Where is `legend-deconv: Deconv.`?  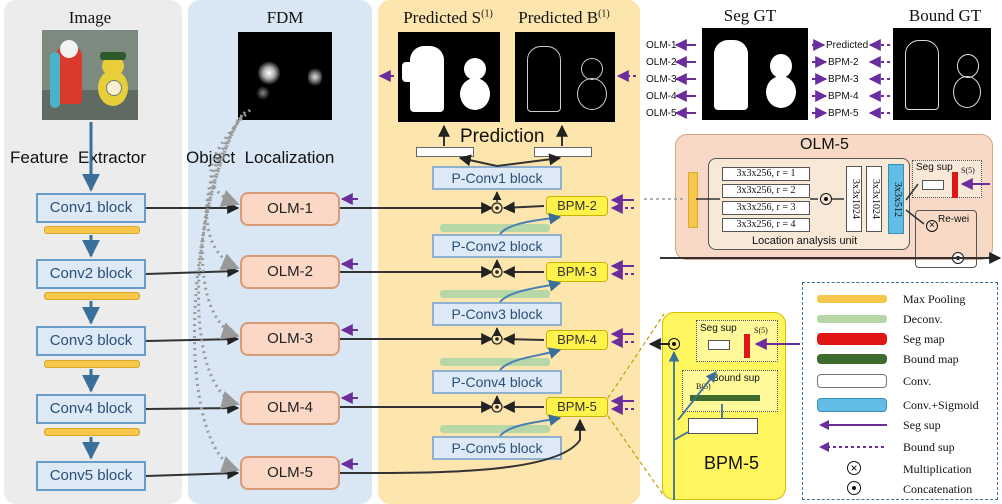 legend-deconv: Deconv. is located at coordinates (898, 319).